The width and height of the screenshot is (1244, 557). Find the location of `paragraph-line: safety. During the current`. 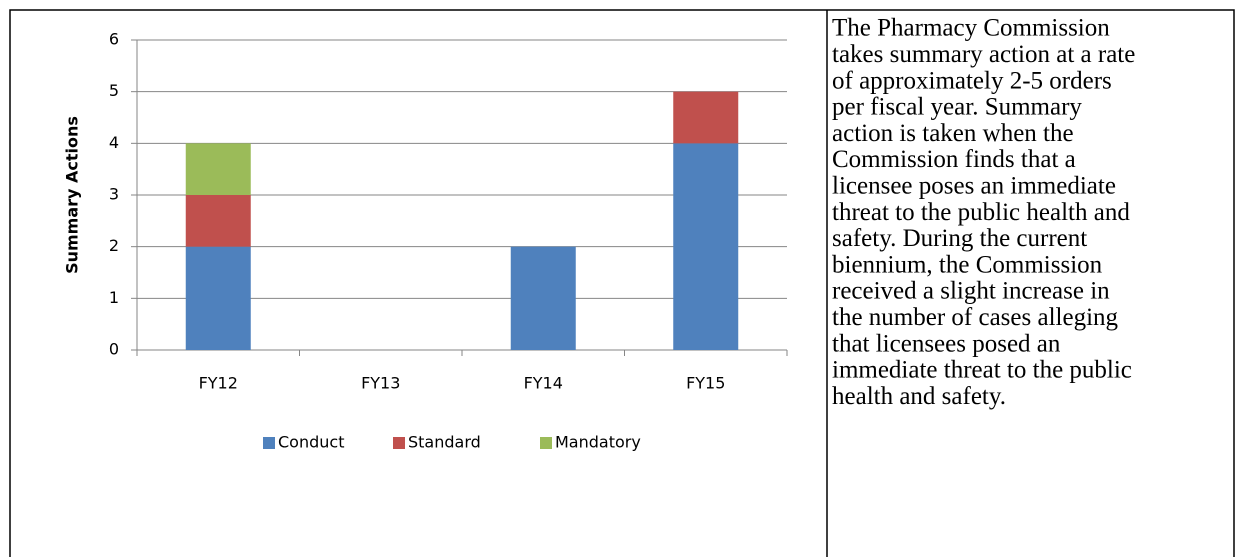

paragraph-line: safety. During the current is located at coordinates (959, 238).